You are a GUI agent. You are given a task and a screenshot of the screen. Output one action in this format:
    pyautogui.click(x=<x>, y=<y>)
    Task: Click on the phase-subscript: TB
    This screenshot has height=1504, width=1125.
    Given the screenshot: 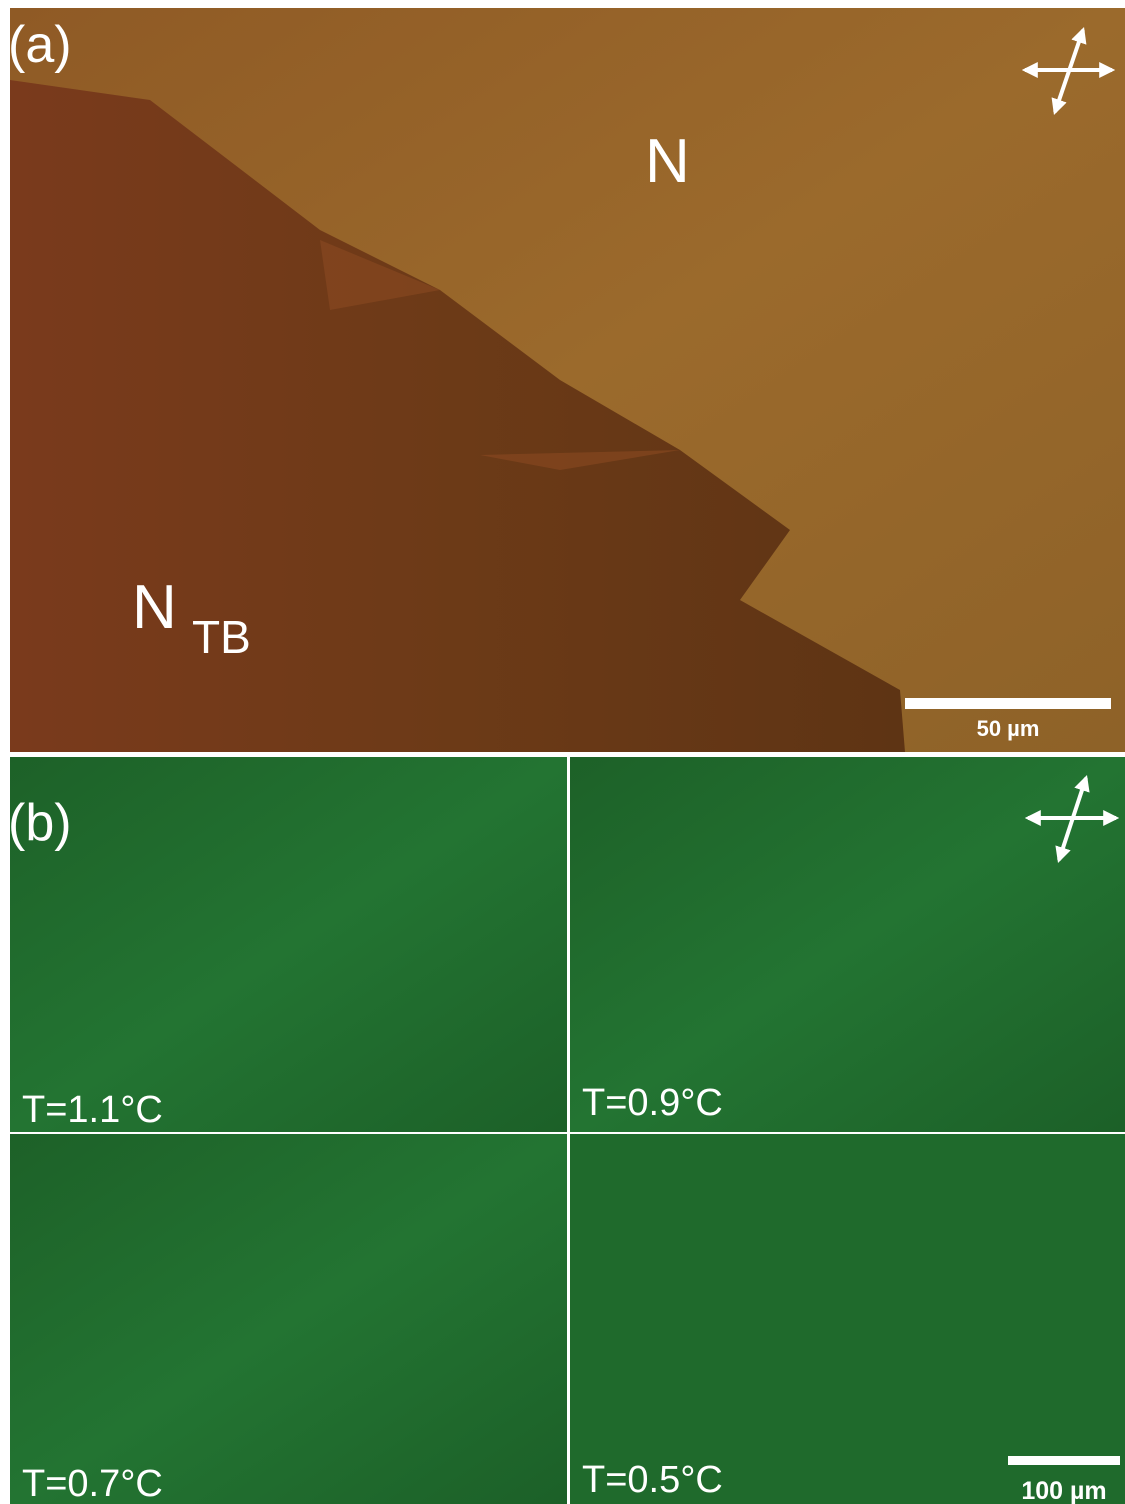 What is the action you would take?
    pyautogui.click(x=221, y=637)
    